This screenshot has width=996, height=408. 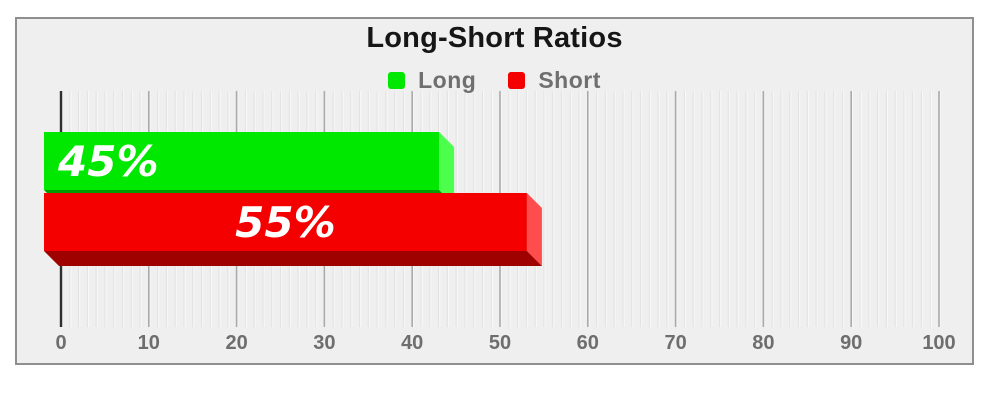 What do you see at coordinates (517, 80) in the screenshot?
I see `legend-swatch-short-icon` at bounding box center [517, 80].